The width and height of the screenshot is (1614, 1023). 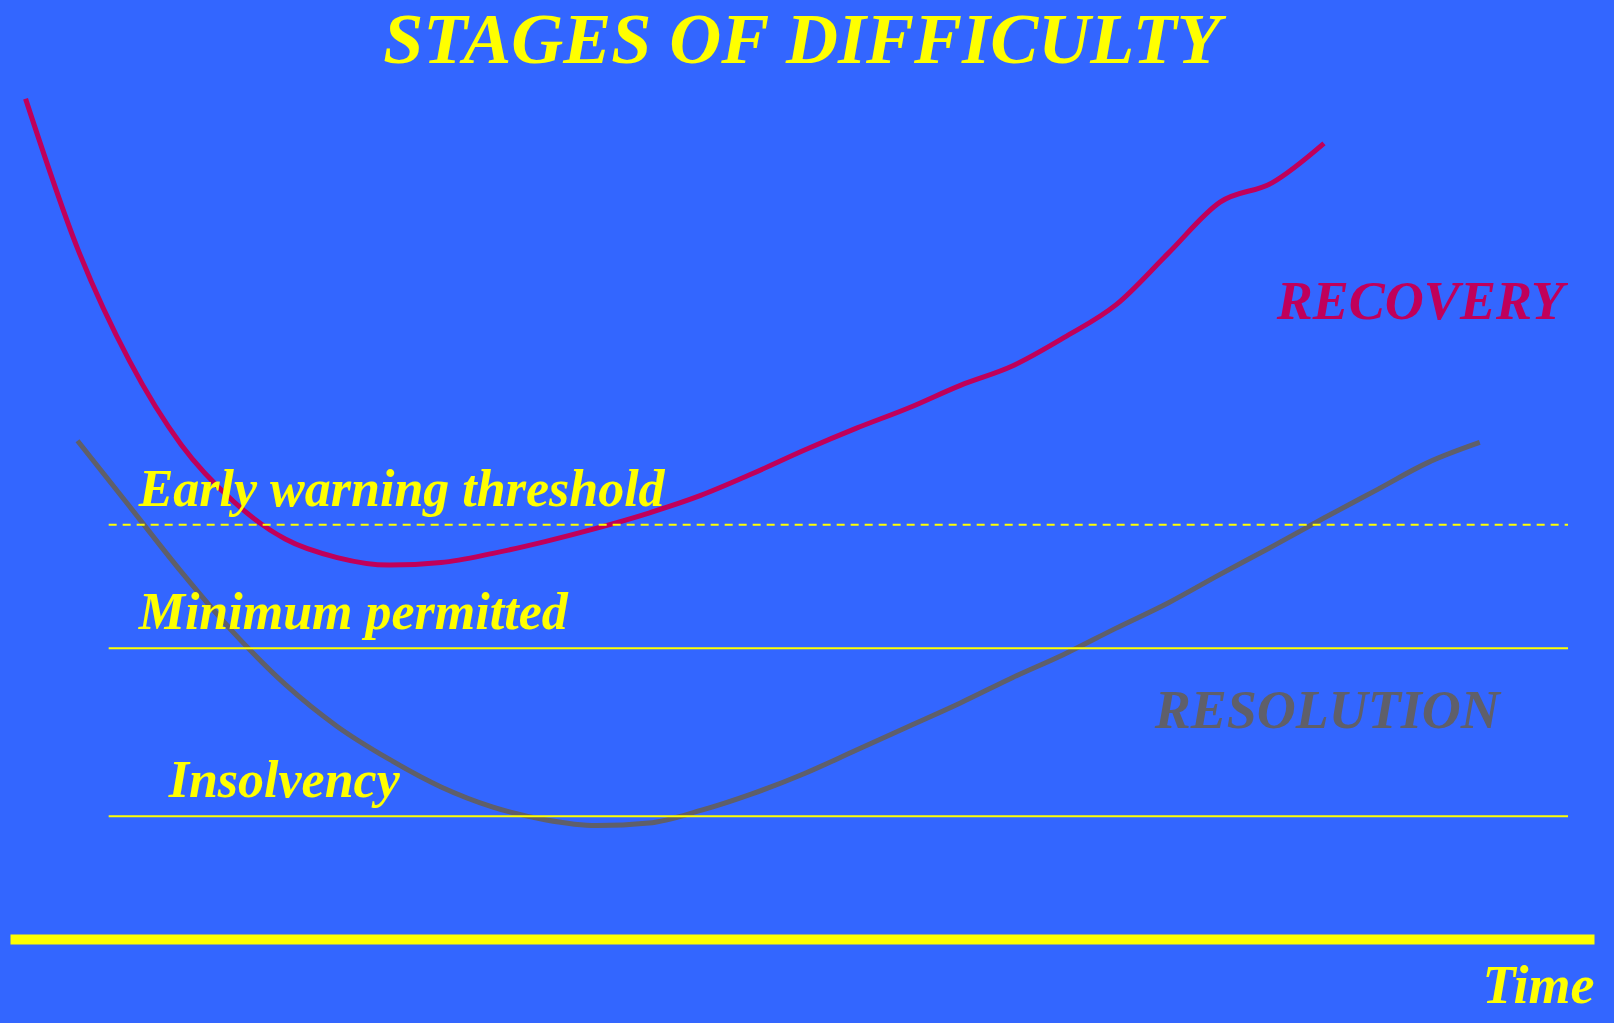 I want to click on chart-title: STAGES OF DIFFICULTY, so click(x=805, y=39).